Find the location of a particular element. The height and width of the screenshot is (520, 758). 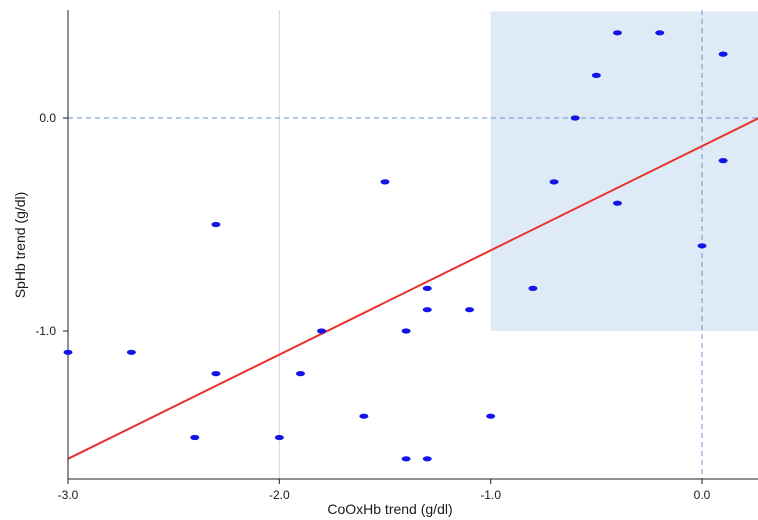

x-tick-label: -1.0 is located at coordinates (490, 495).